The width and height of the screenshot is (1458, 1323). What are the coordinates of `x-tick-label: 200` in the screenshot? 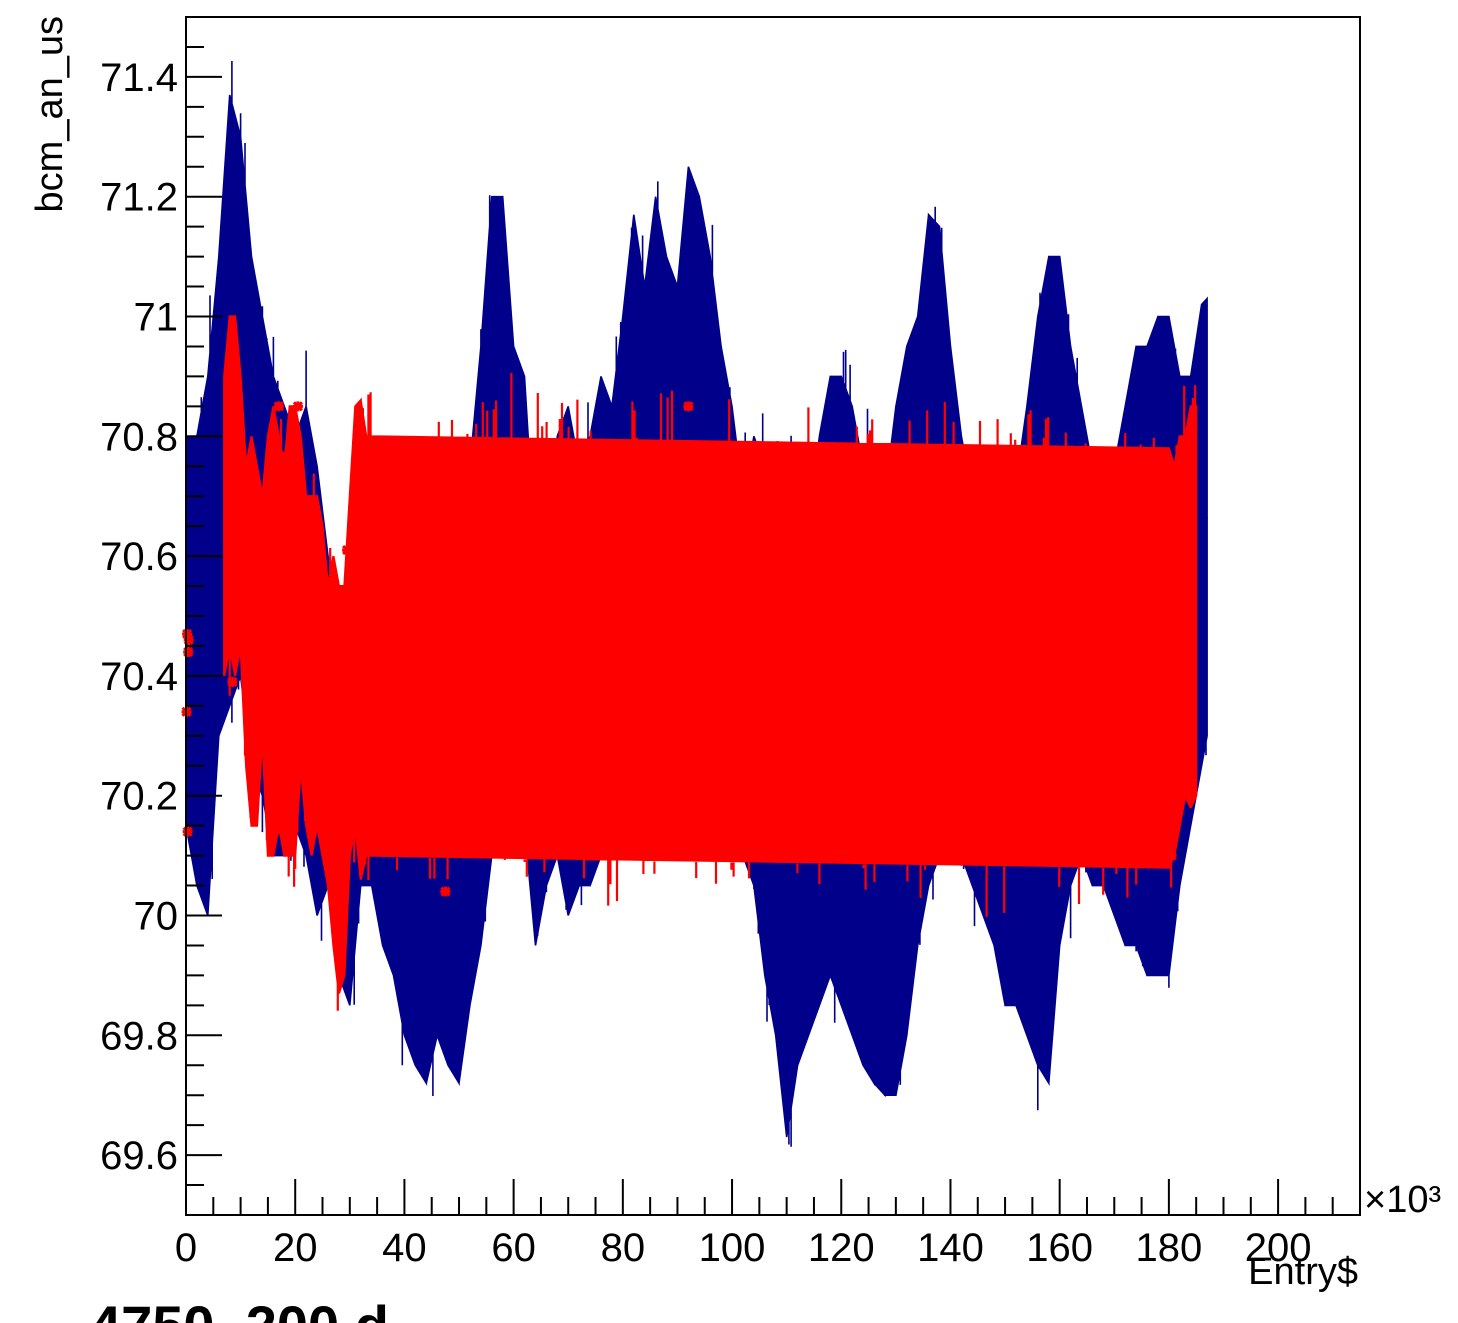 It's located at (1278, 1248).